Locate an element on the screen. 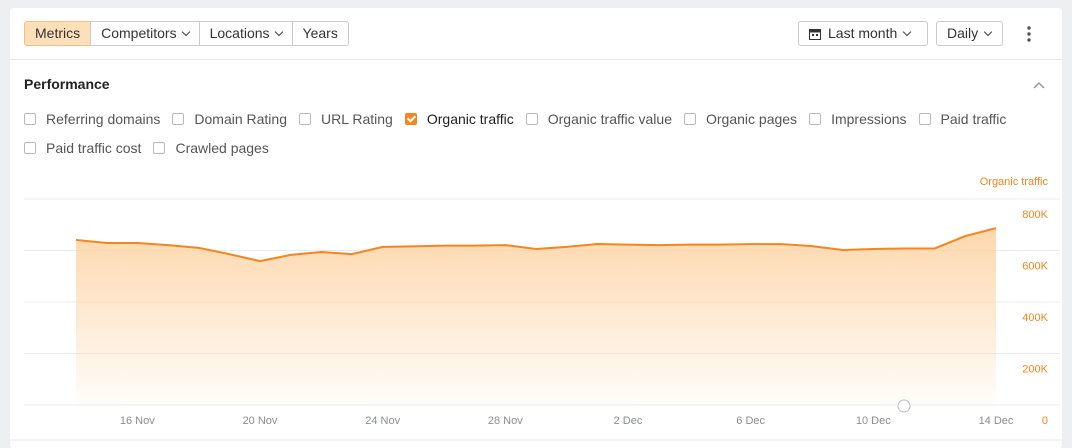  metric-label: Organic traffic value is located at coordinates (609, 119).